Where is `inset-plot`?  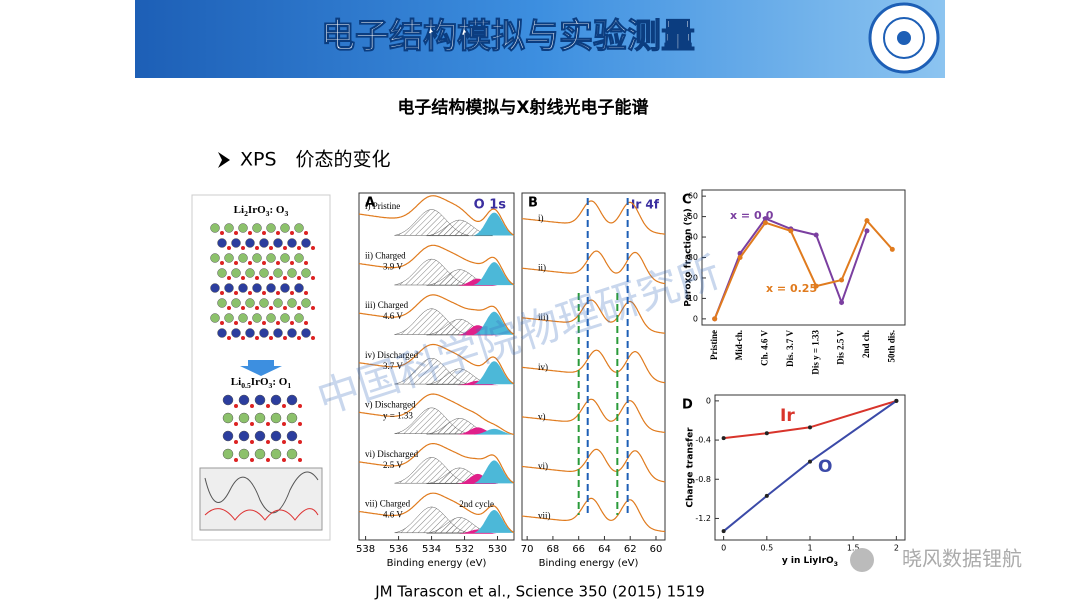
inset-plot is located at coordinates (261, 499).